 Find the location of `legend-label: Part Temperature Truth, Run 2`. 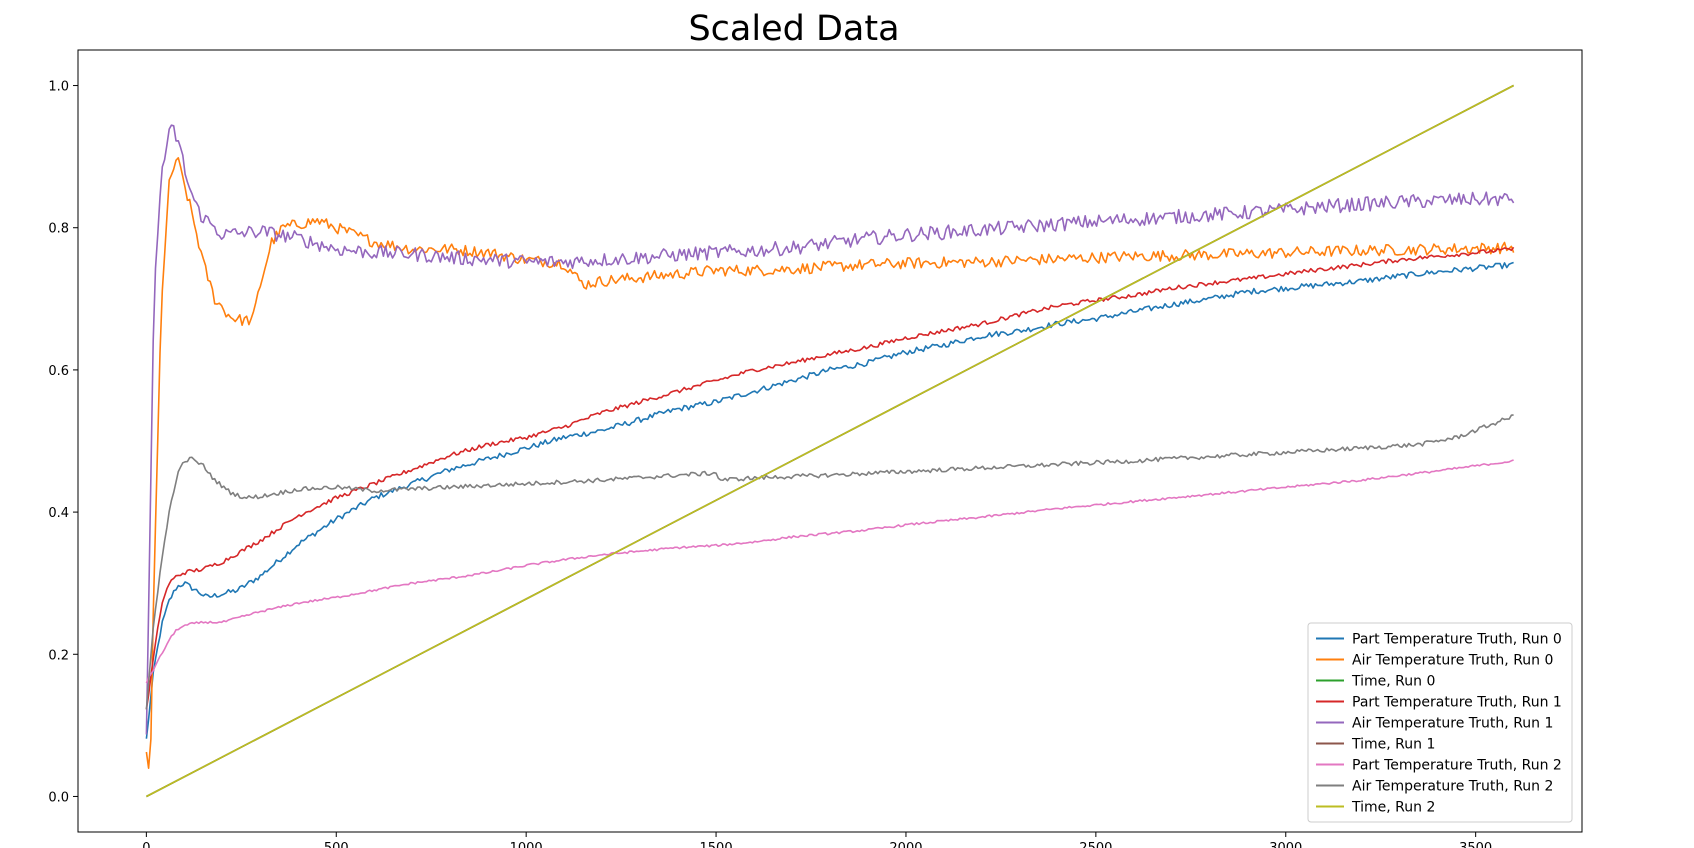

legend-label: Part Temperature Truth, Run 2 is located at coordinates (1457, 766).